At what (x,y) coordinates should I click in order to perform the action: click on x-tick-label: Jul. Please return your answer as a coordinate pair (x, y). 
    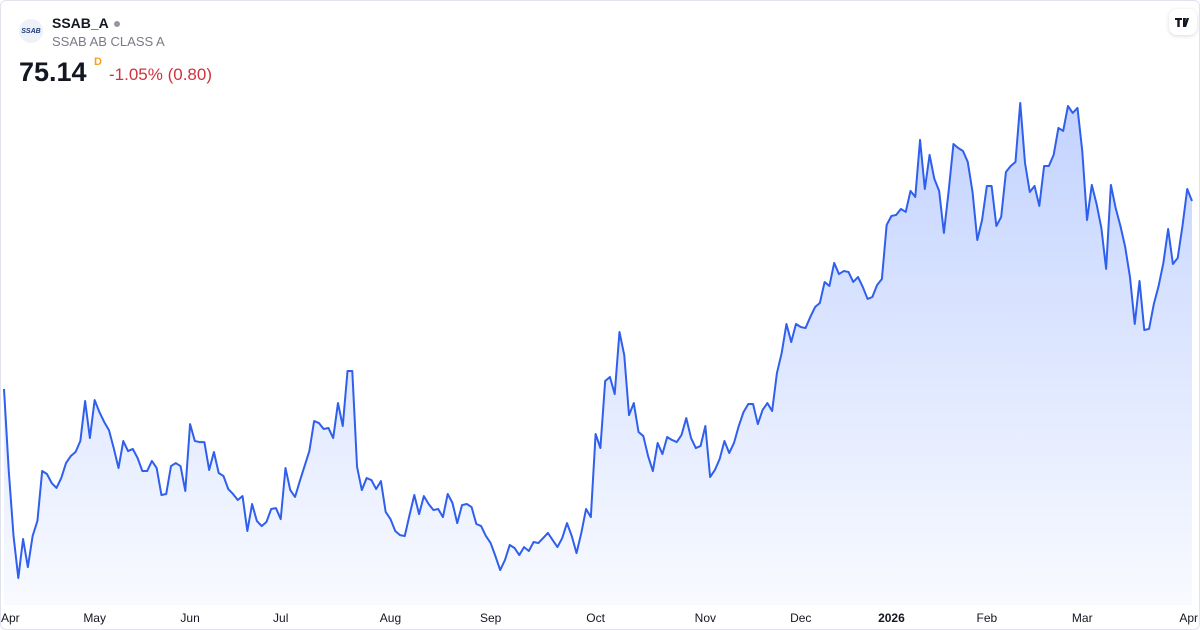
    Looking at the image, I should click on (280, 618).